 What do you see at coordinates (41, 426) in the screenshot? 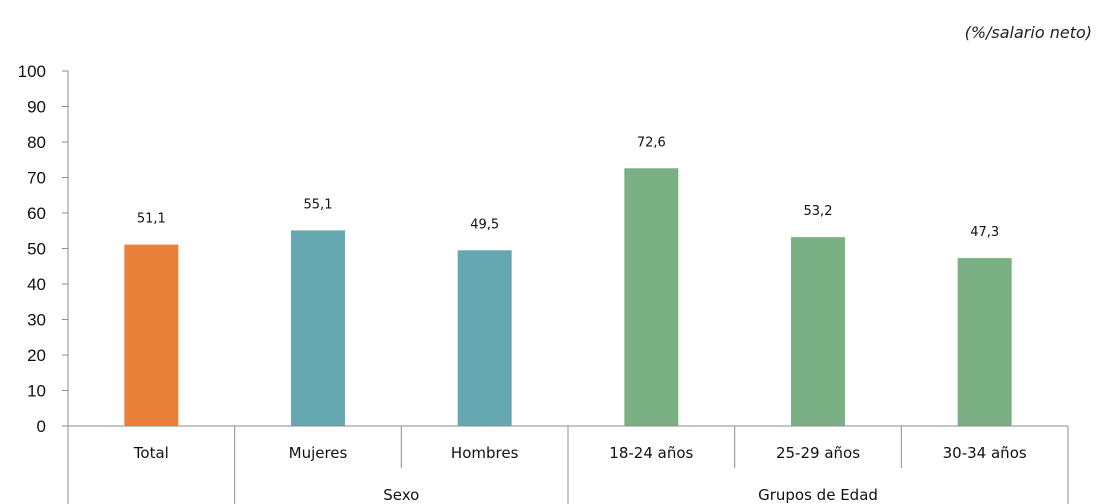
I see `y-tick-label: 0` at bounding box center [41, 426].